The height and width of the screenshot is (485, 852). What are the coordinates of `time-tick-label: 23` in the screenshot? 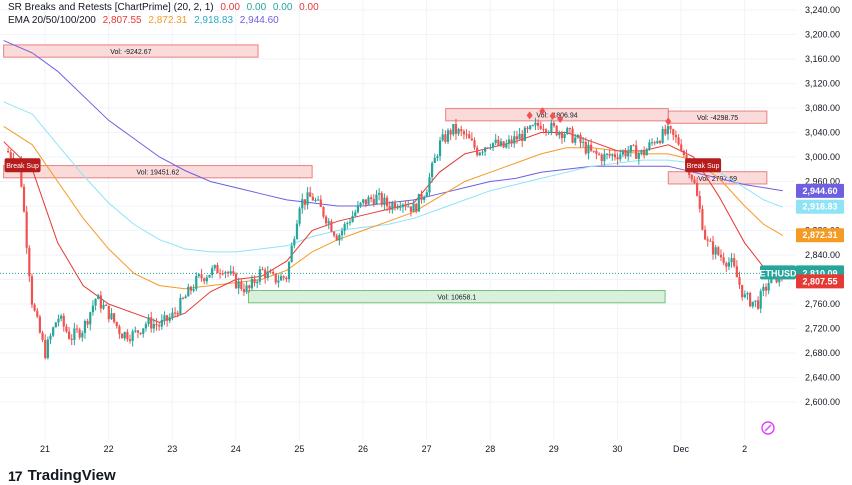 It's located at (172, 449).